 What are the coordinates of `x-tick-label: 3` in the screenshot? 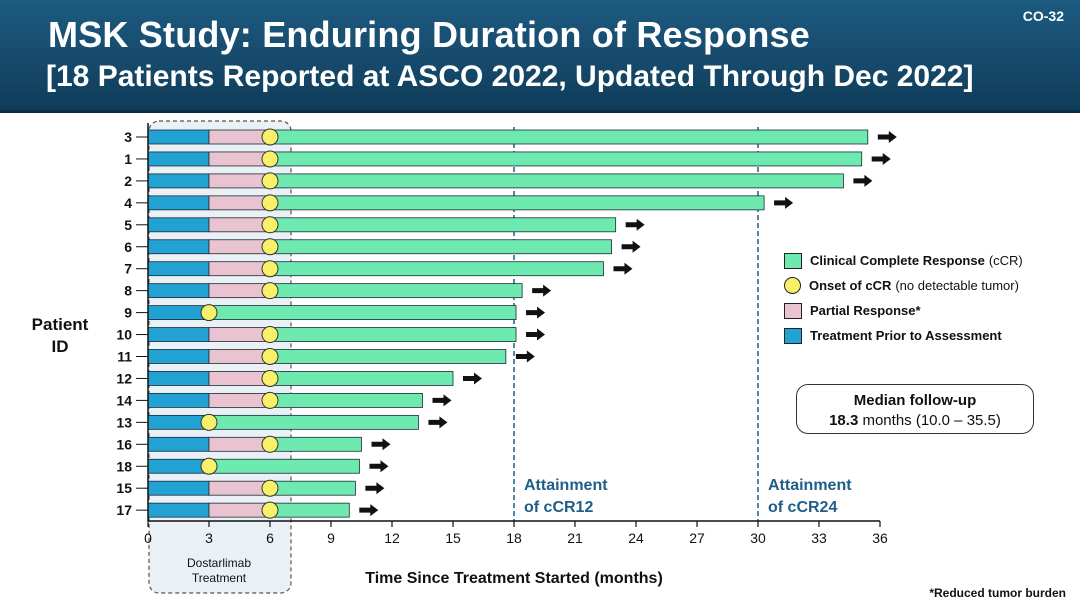 It's located at (209, 538).